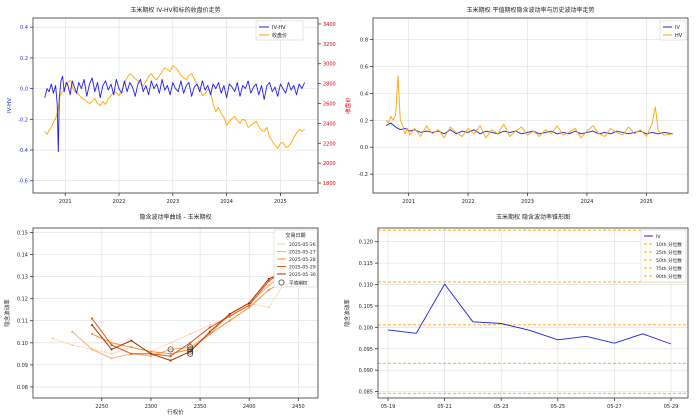 The image size is (700, 419). What do you see at coordinates (366, 307) in the screenshot?
I see `y-tick-label: 0.105` at bounding box center [366, 307].